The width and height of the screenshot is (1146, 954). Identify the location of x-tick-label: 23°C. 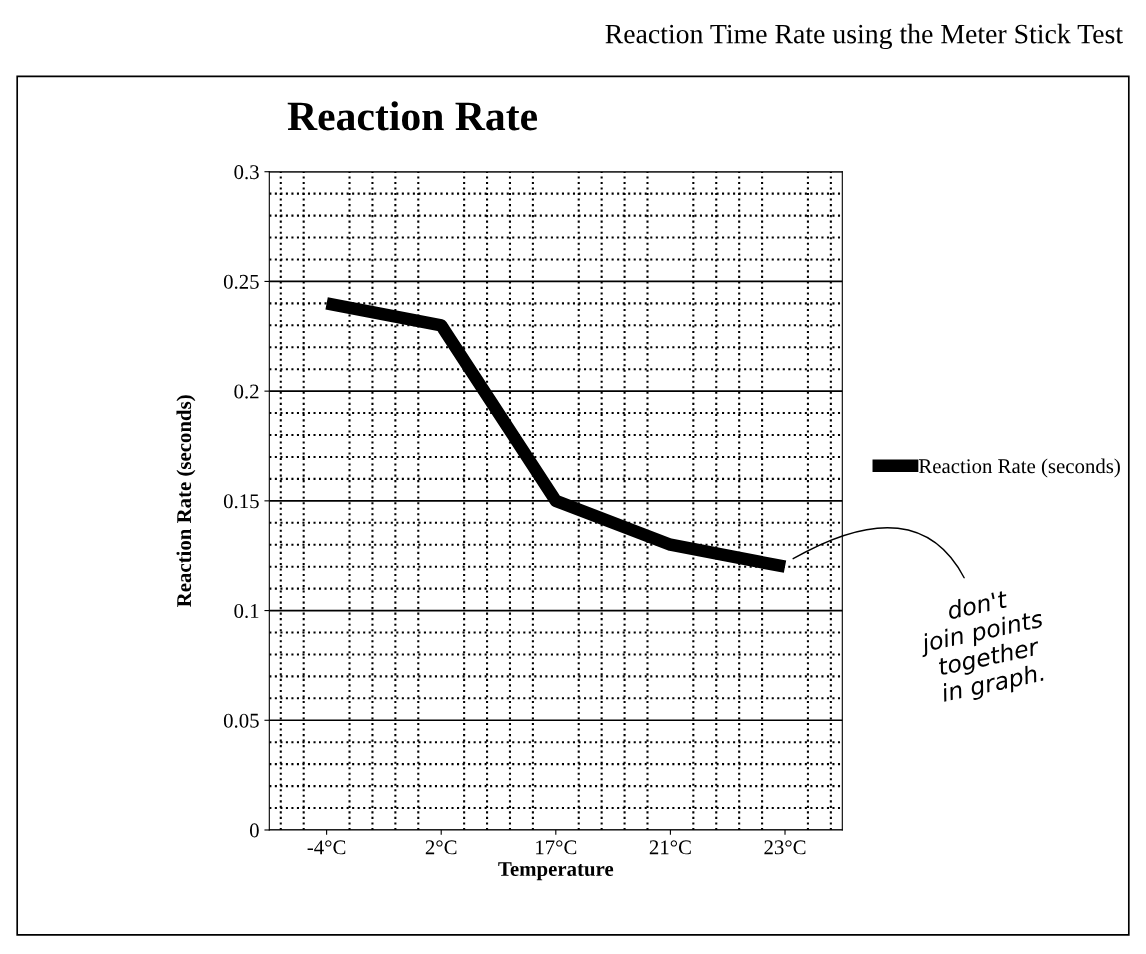
(785, 847).